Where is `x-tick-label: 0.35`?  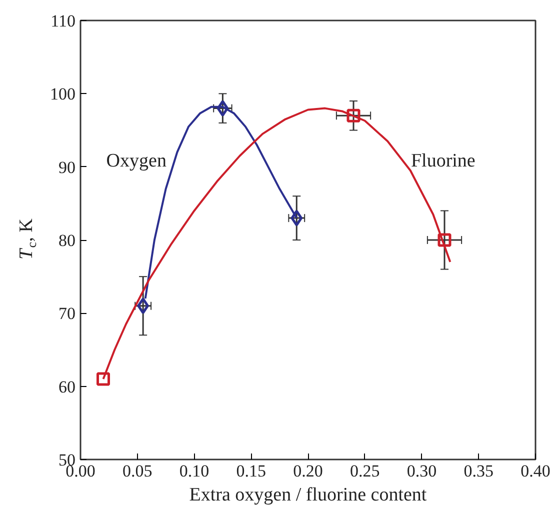 x-tick-label: 0.35 is located at coordinates (479, 471).